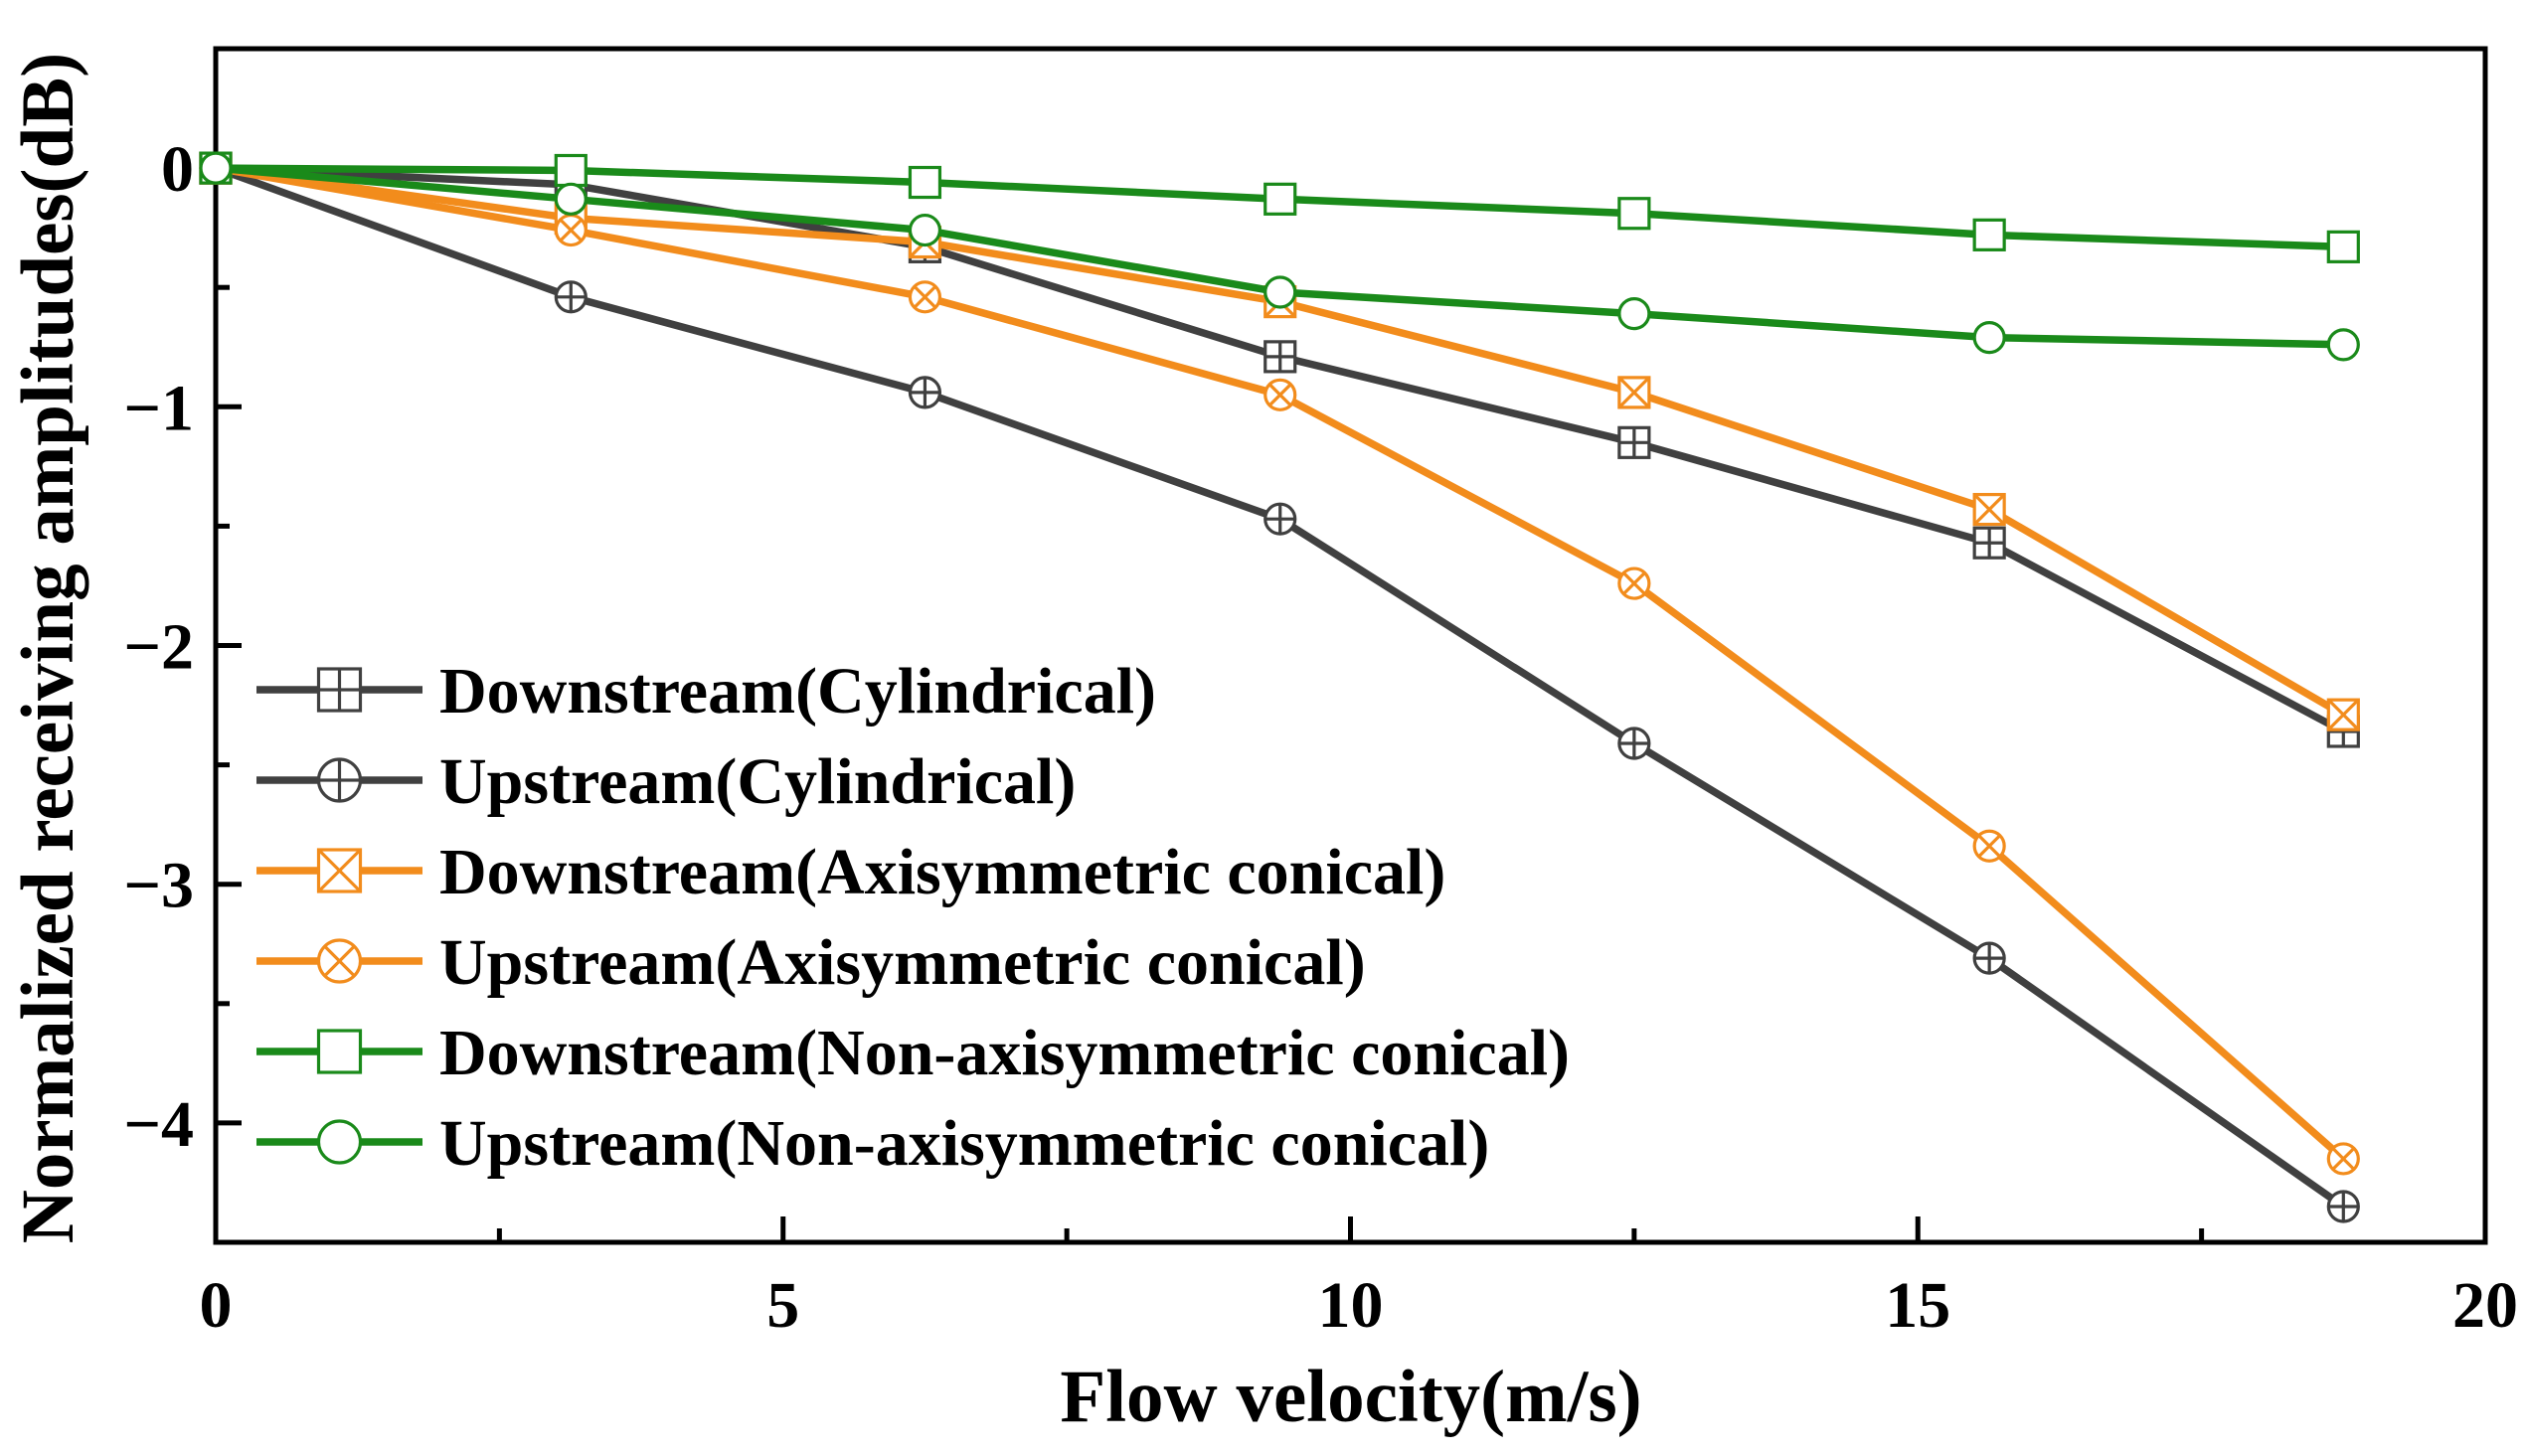  Describe the element at coordinates (964, 1143) in the screenshot. I see `legend-label: Upstream(Non-axisymmetric conical)` at that location.